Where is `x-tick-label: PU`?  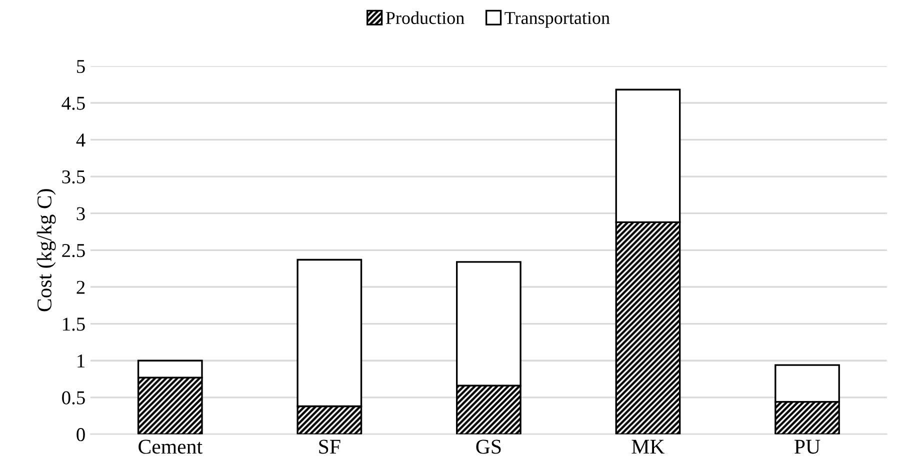 x-tick-label: PU is located at coordinates (807, 447).